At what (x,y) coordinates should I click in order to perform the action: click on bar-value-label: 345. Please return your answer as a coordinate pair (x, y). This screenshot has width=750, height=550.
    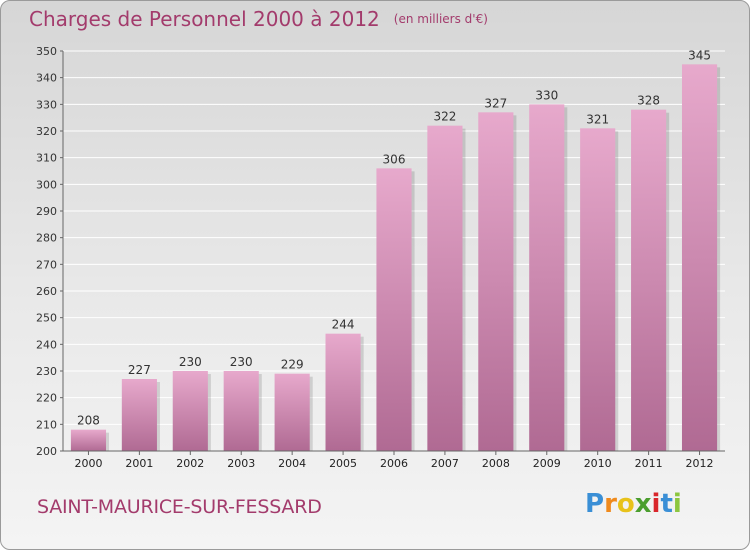
    Looking at the image, I should click on (699, 55).